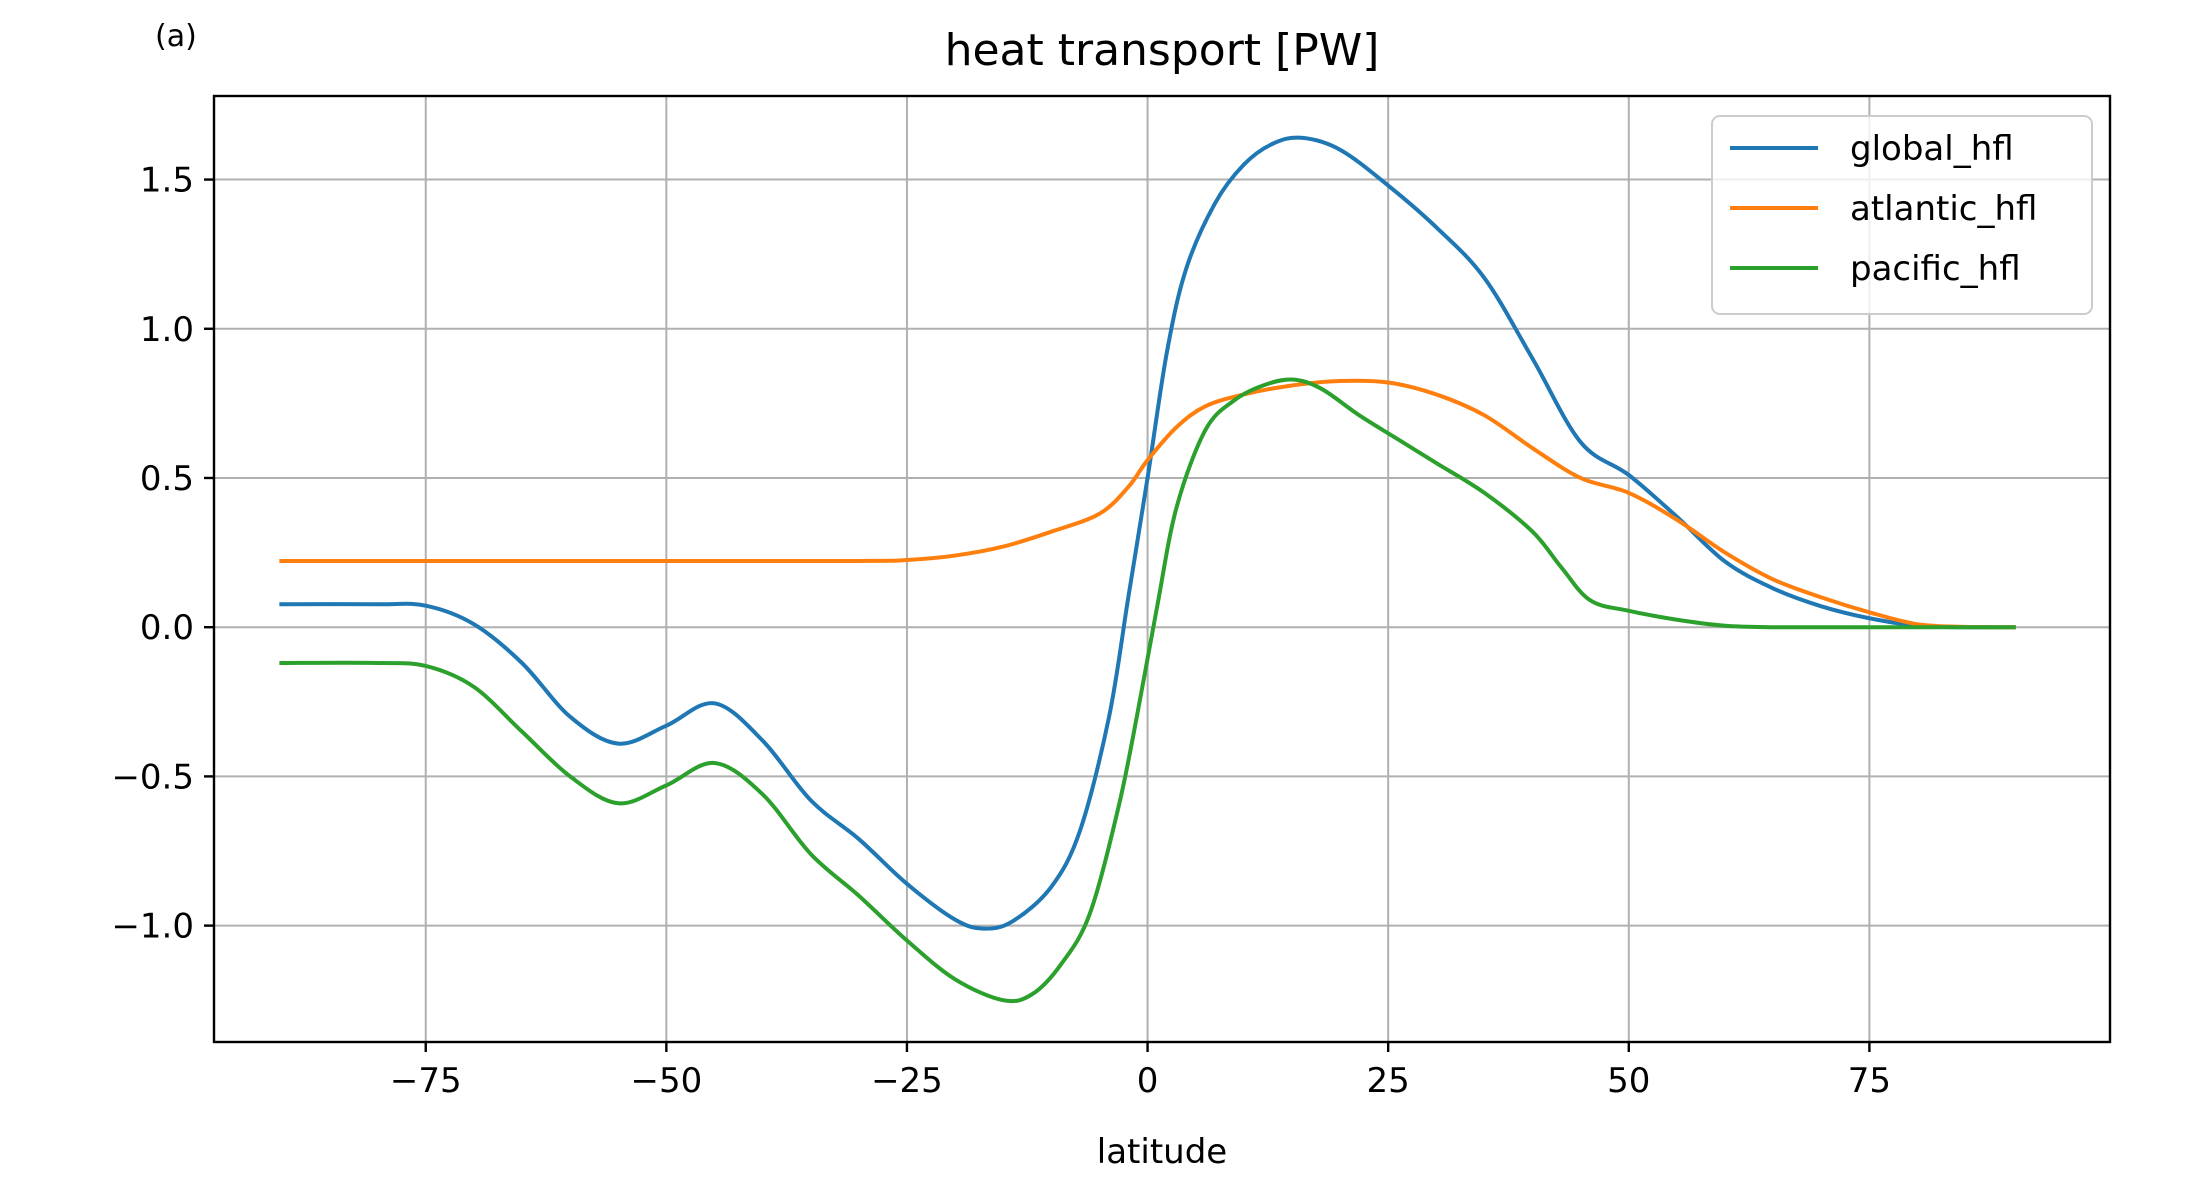  What do you see at coordinates (1388, 1081) in the screenshot?
I see `x-tick-label: 25` at bounding box center [1388, 1081].